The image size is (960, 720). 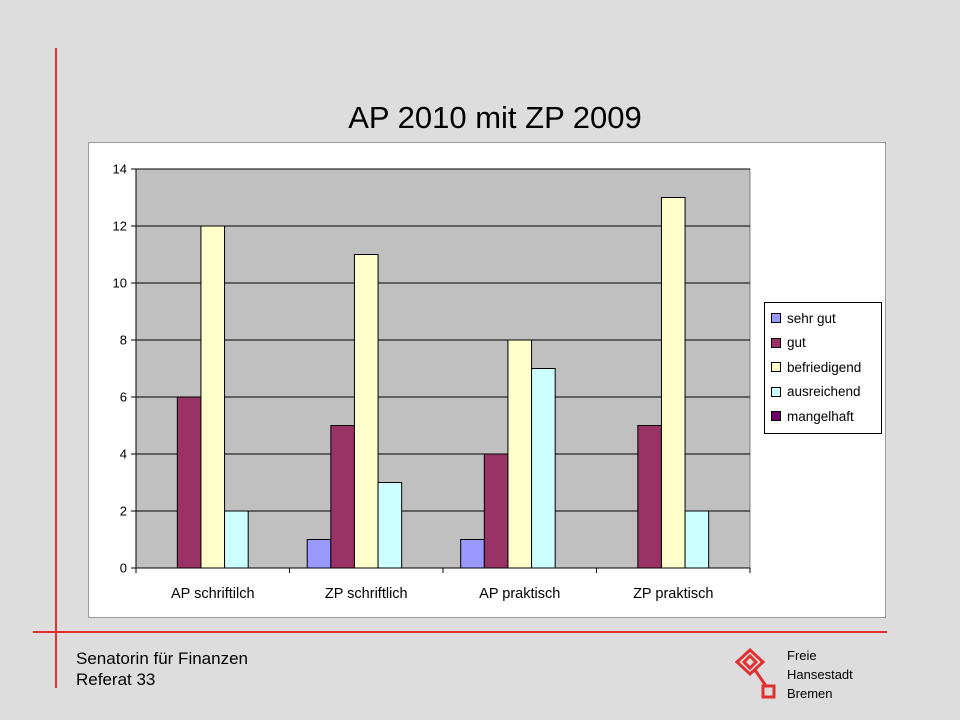 What do you see at coordinates (802, 655) in the screenshot?
I see `footer-city-line-1: Freie` at bounding box center [802, 655].